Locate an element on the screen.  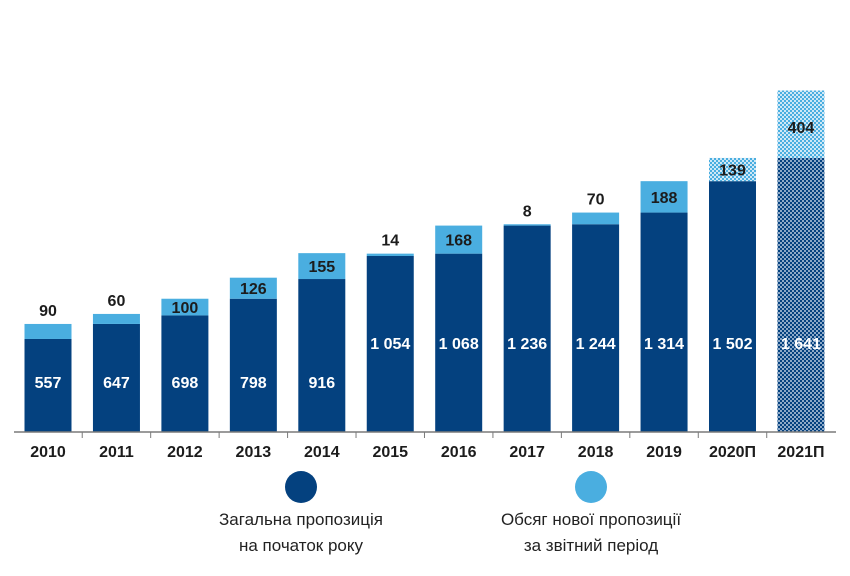
added-value-label: 155 is located at coordinates (321, 267).